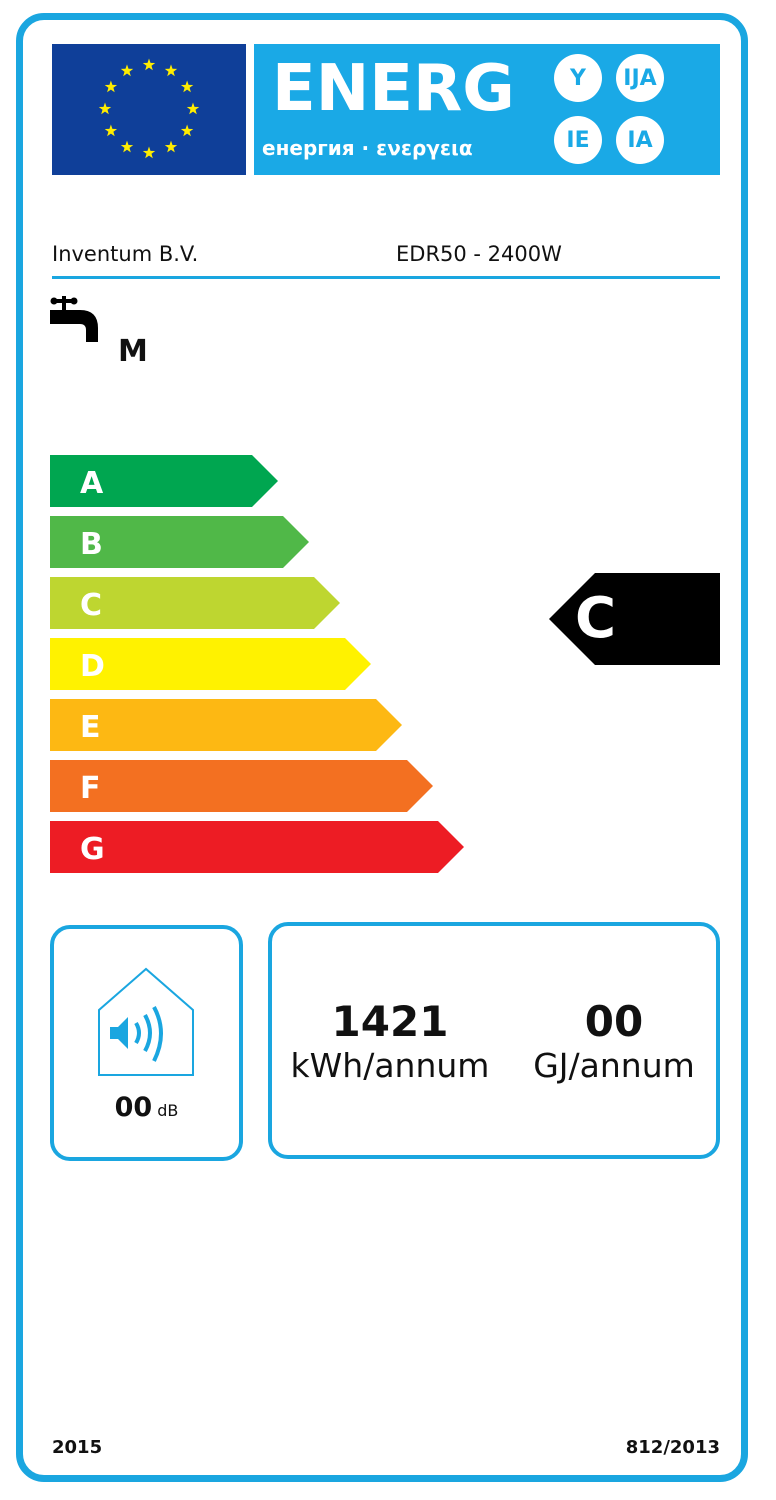 This screenshot has height=1500, width=776. I want to click on scale-bar-c: C, so click(195, 603).